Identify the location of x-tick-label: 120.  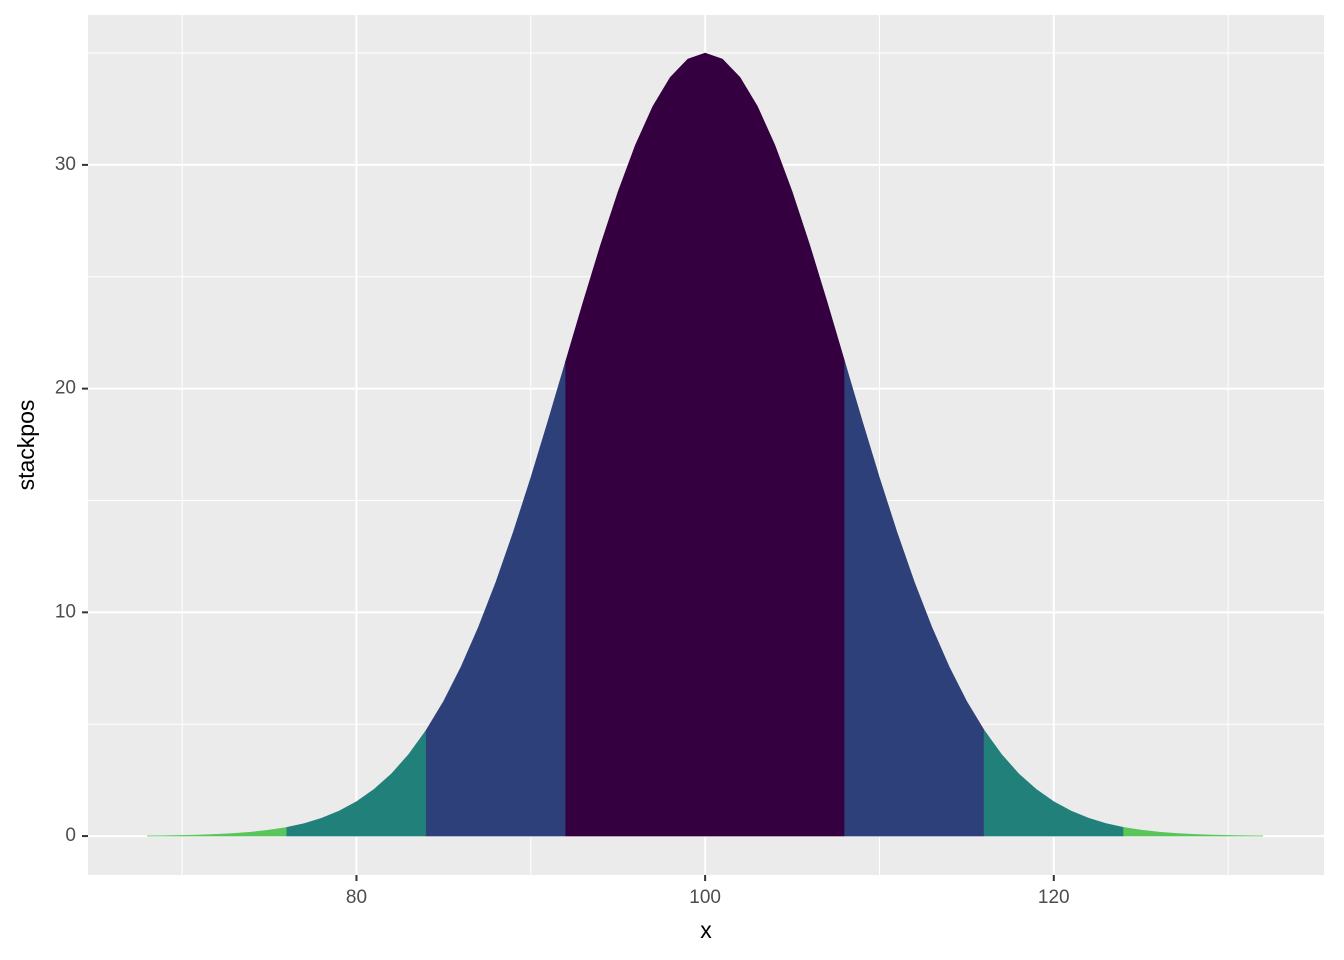
(1054, 897).